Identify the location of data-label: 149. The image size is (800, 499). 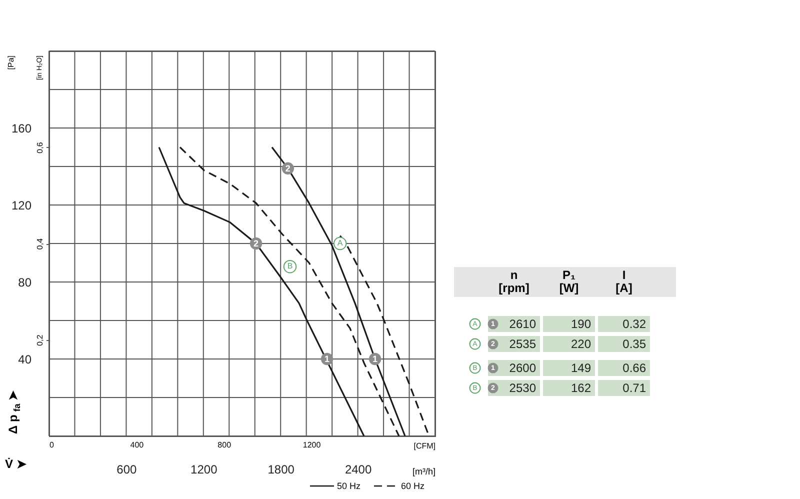
(581, 368).